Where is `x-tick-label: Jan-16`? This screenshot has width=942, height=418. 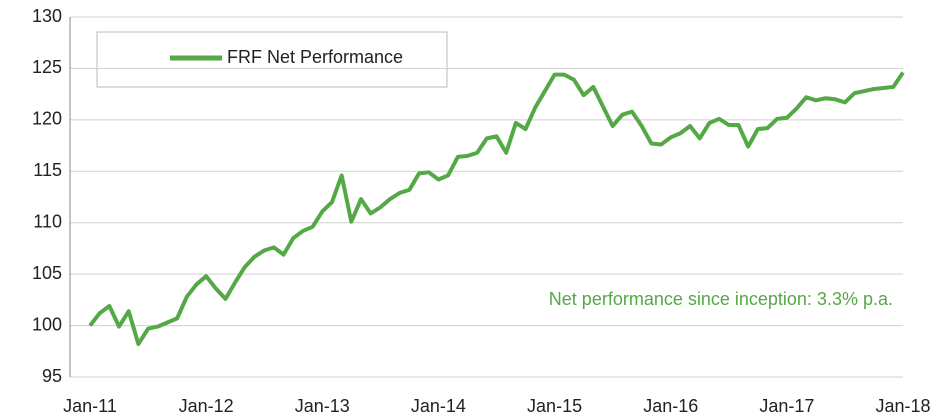 x-tick-label: Jan-16 is located at coordinates (670, 406).